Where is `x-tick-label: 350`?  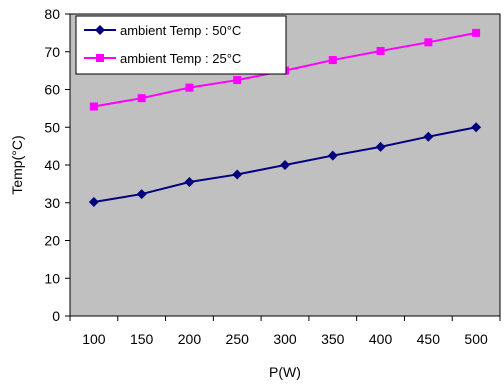
x-tick-label: 350 is located at coordinates (333, 339).